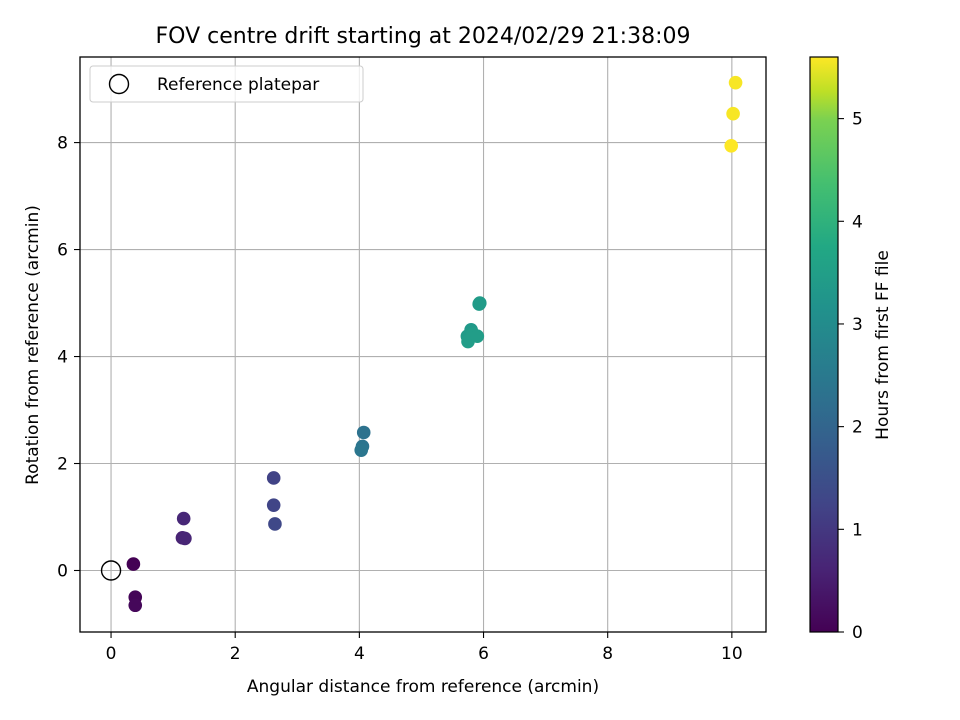 Image resolution: width=960 pixels, height=720 pixels. What do you see at coordinates (883, 345) in the screenshot?
I see `colorbar-label: Hours from first FF file` at bounding box center [883, 345].